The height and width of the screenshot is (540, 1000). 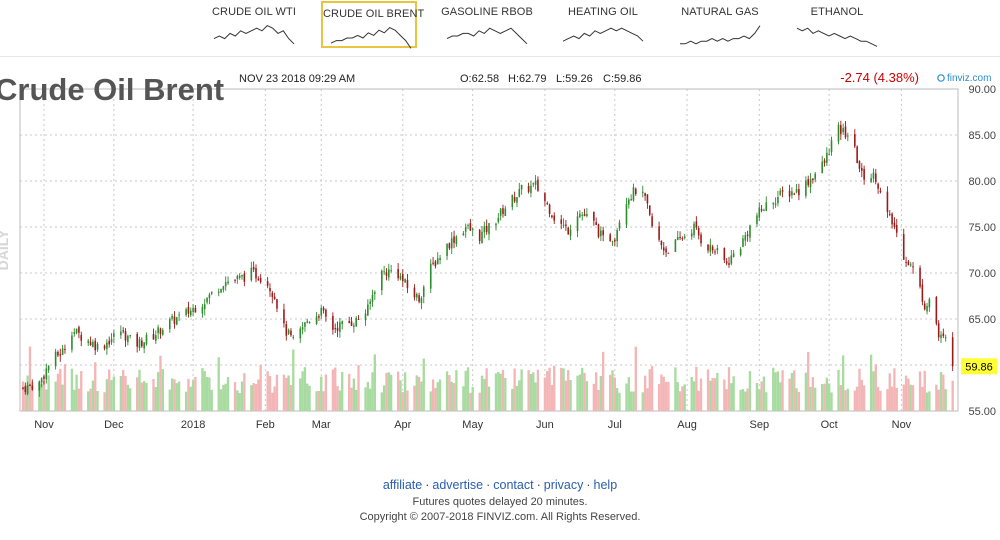 I want to click on tab-crude-oil-wti: CRUDE OIL WTI, so click(x=254, y=24).